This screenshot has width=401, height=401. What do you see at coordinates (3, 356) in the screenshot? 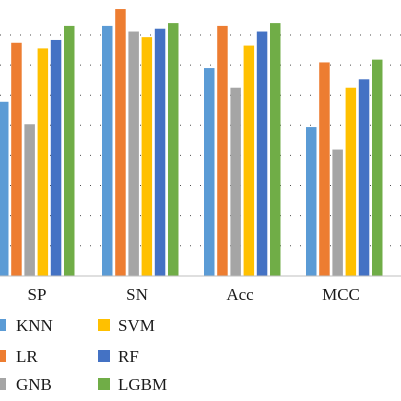
I see `legend-swatch-lr` at bounding box center [3, 356].